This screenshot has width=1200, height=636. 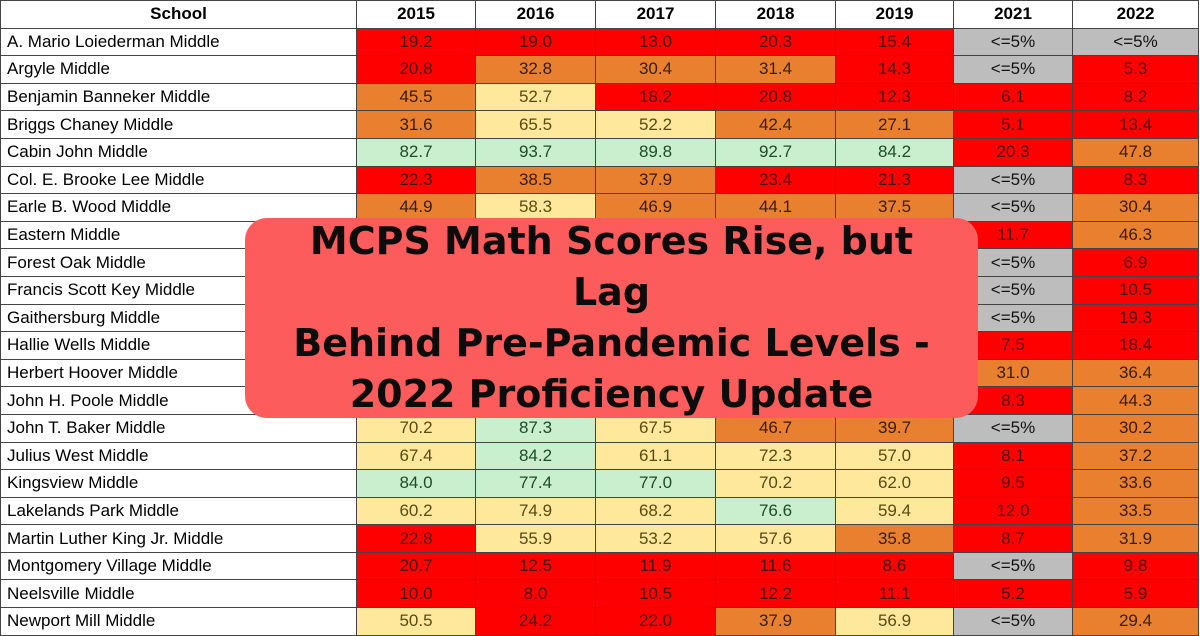 What do you see at coordinates (1135, 400) in the screenshot?
I see `score-cell-2022: 44.3` at bounding box center [1135, 400].